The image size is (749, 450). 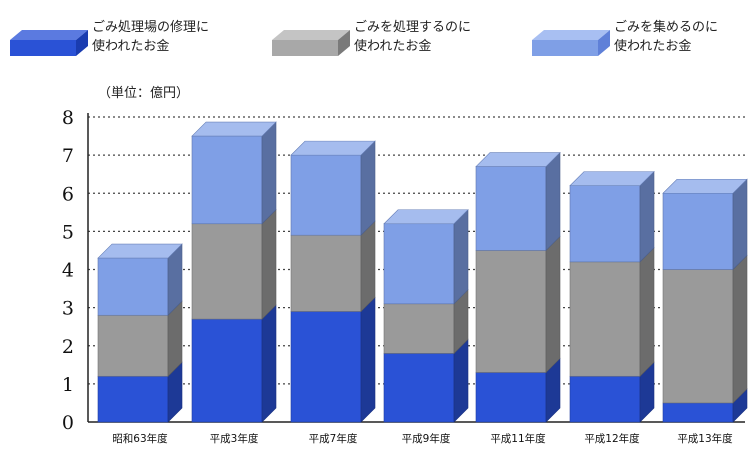 What do you see at coordinates (413, 37) in the screenshot?
I see `legend-label-processing: ごみを処理するのに 使われたお金` at bounding box center [413, 37].